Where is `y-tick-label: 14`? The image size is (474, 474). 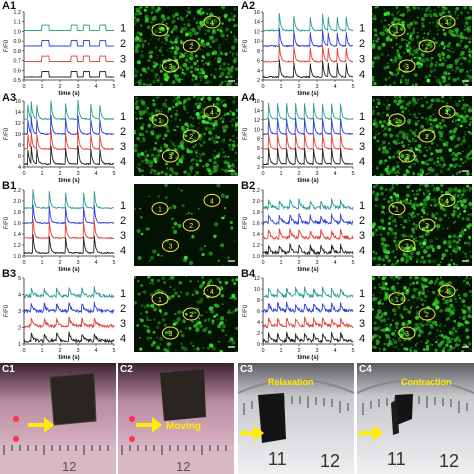
y-tick-label: 14 is located at coordinates (257, 111).